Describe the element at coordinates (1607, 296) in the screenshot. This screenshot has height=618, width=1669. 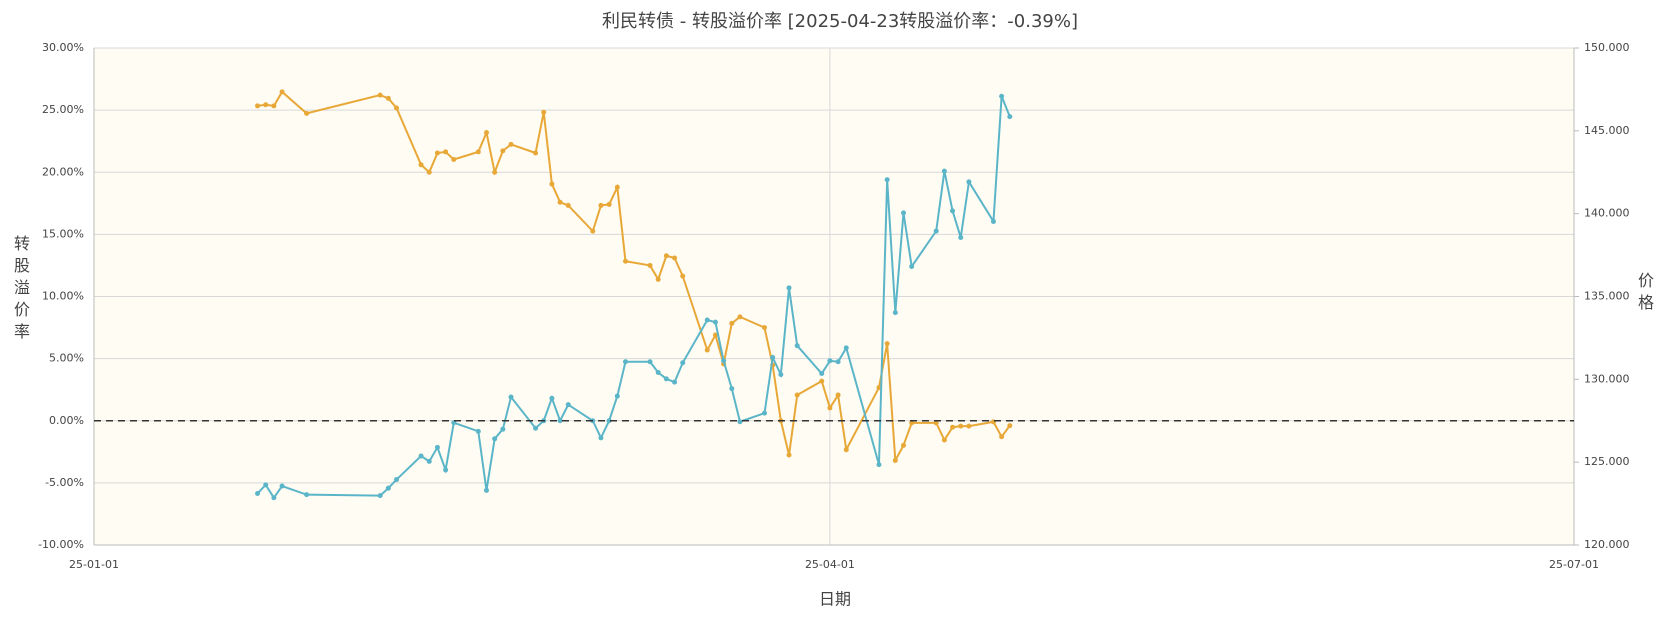
I see `y2-tick-label: 135.000` at that location.